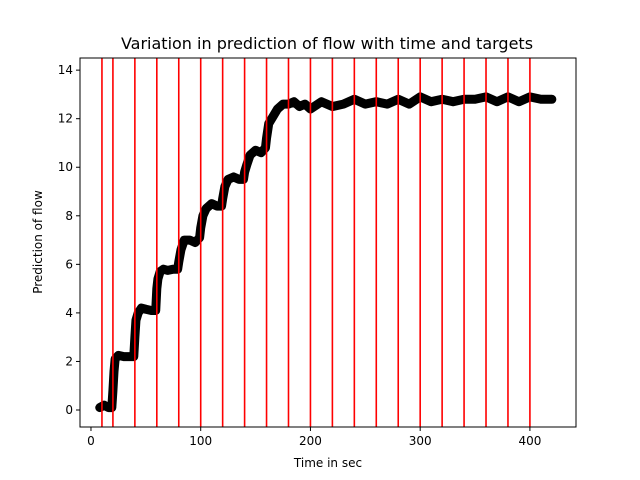 The height and width of the screenshot is (480, 640). Describe the element at coordinates (529, 441) in the screenshot. I see `x-tick-label-4: 400` at that location.